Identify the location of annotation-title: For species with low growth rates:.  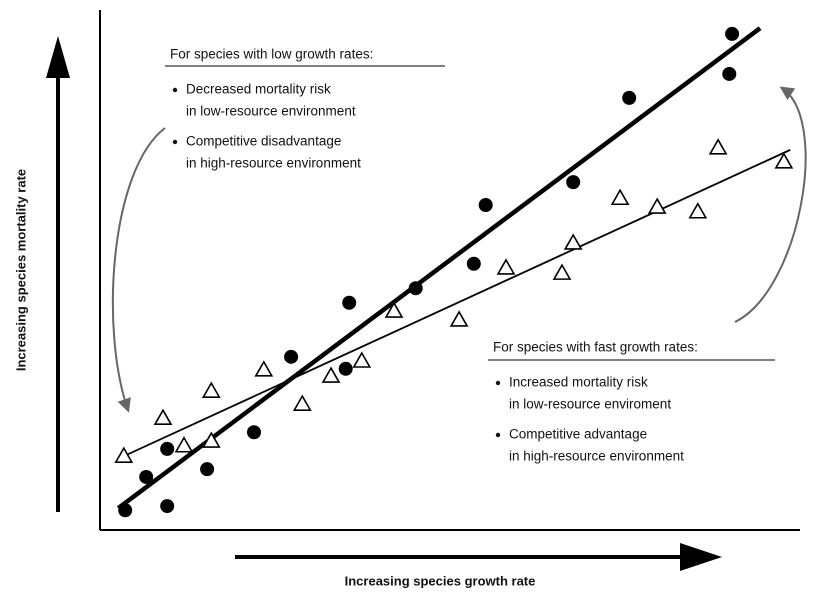
(271, 54).